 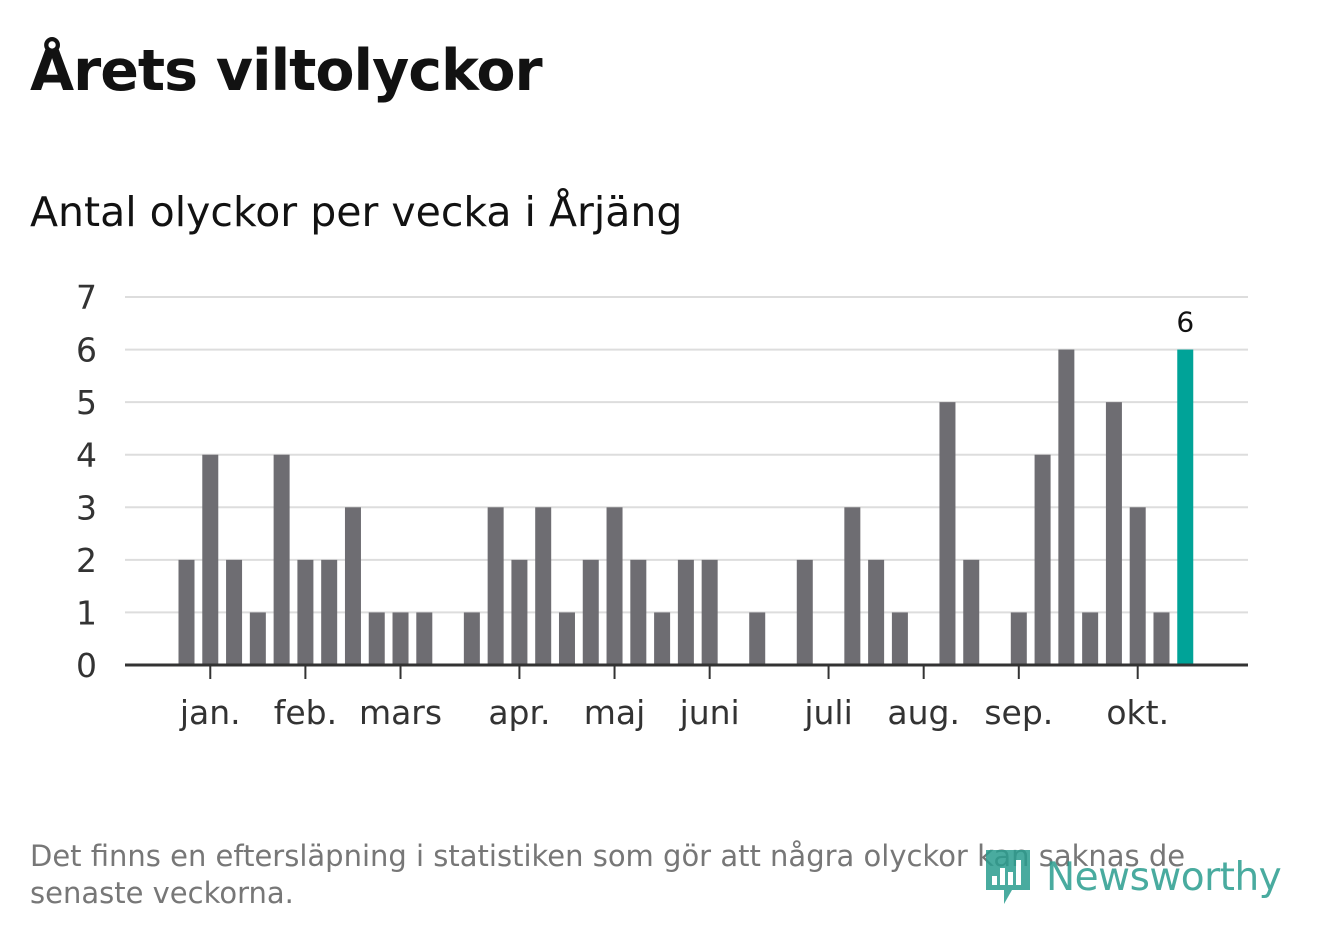 What do you see at coordinates (615, 712) in the screenshot?
I see `x-tick-label: maj` at bounding box center [615, 712].